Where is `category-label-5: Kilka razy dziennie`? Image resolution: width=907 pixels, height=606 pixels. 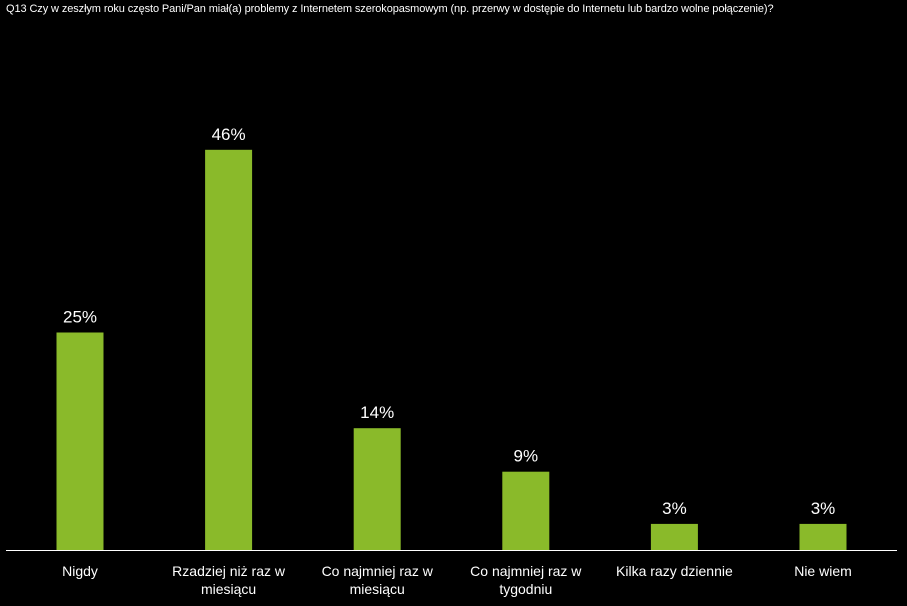 category-label-5: Kilka razy dziennie is located at coordinates (674, 571).